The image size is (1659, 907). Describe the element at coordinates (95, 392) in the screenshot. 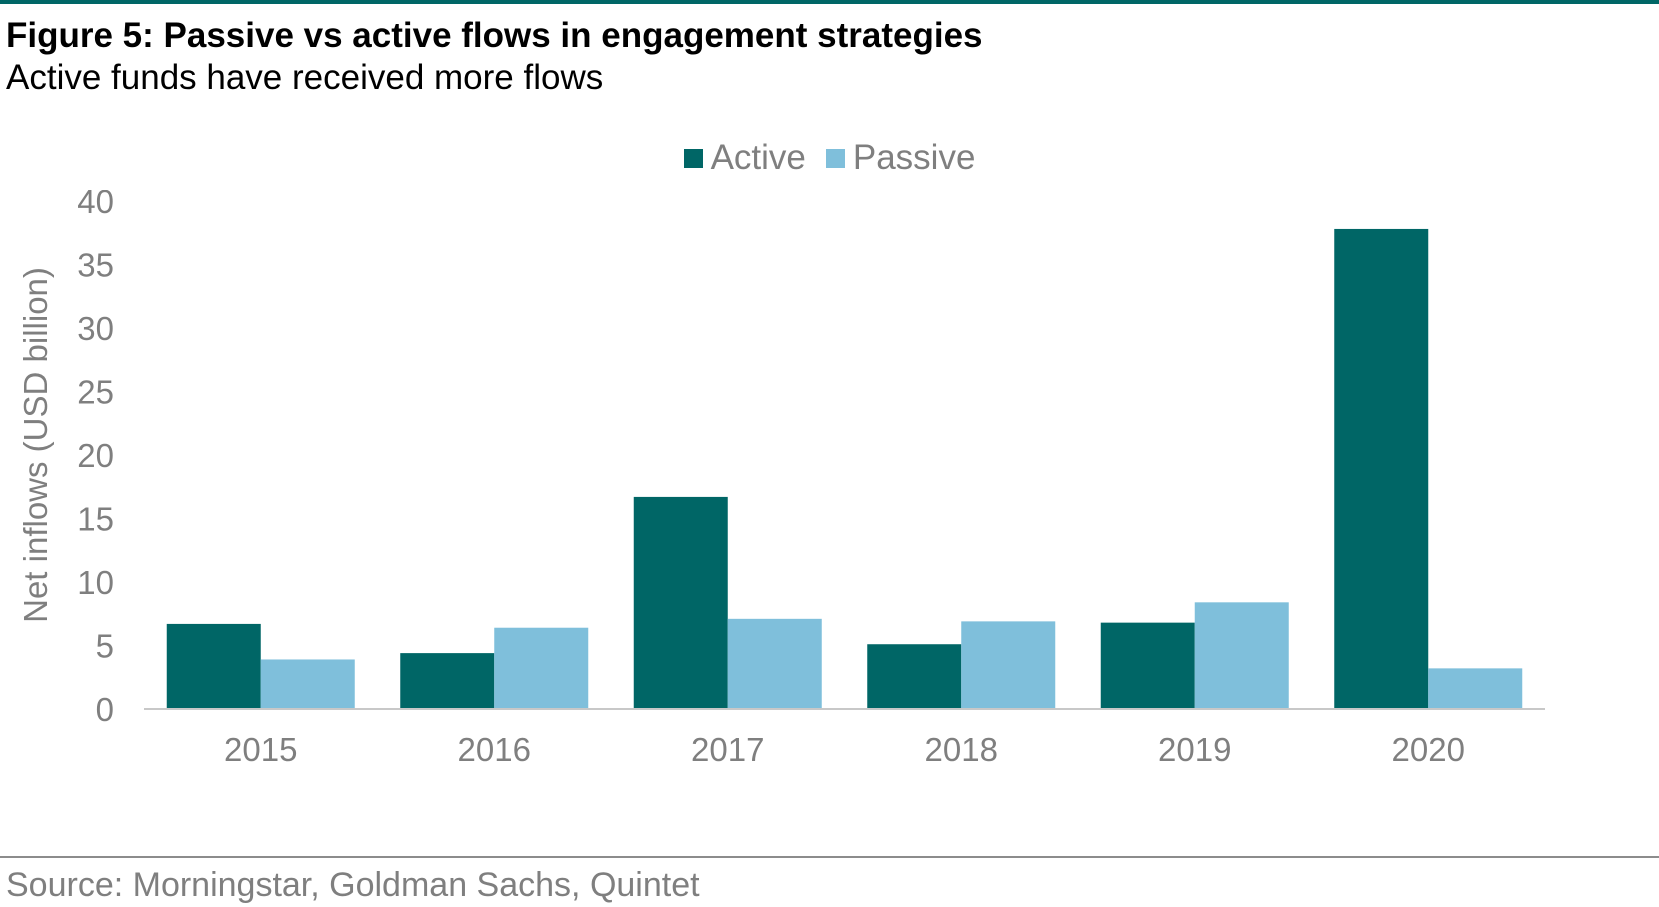

I see `y-tick-label: 25` at that location.